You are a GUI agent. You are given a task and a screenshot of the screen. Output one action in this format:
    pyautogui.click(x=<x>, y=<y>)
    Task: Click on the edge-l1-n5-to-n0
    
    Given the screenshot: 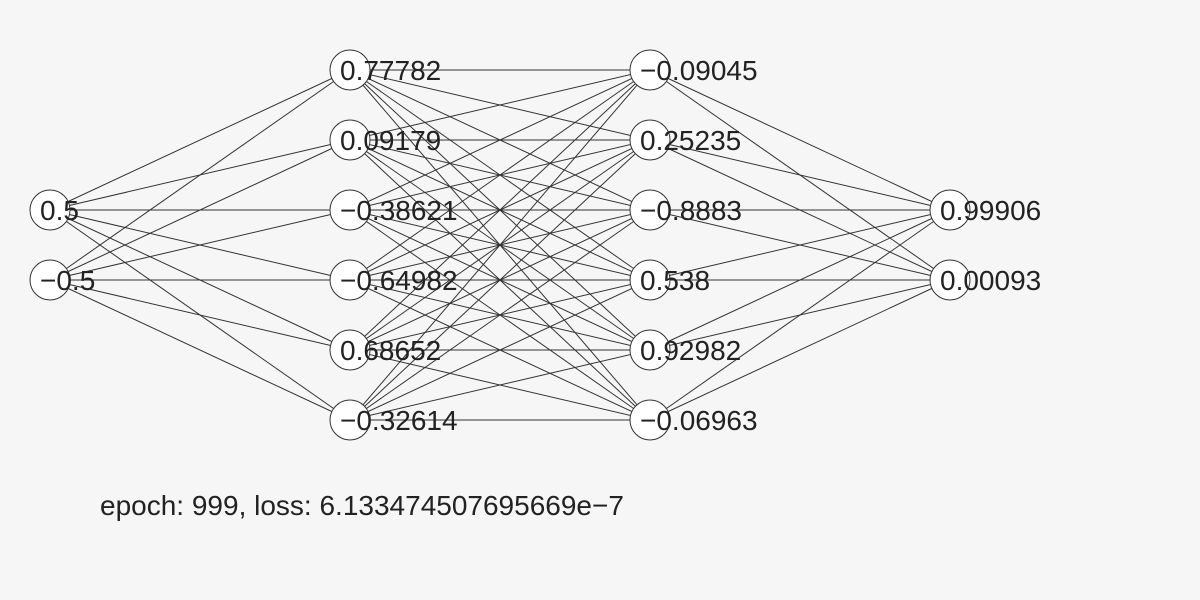 What is the action you would take?
    pyautogui.click(x=500, y=245)
    